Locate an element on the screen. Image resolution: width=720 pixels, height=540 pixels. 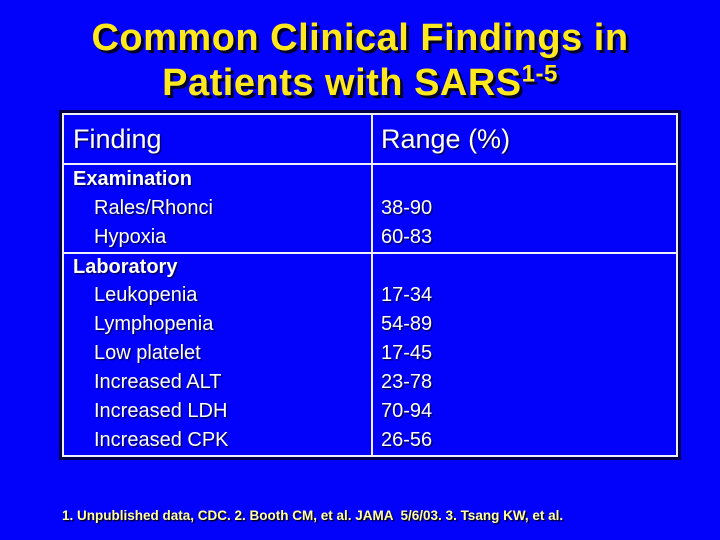
finding-cell: Increased CPK is located at coordinates (218, 440).